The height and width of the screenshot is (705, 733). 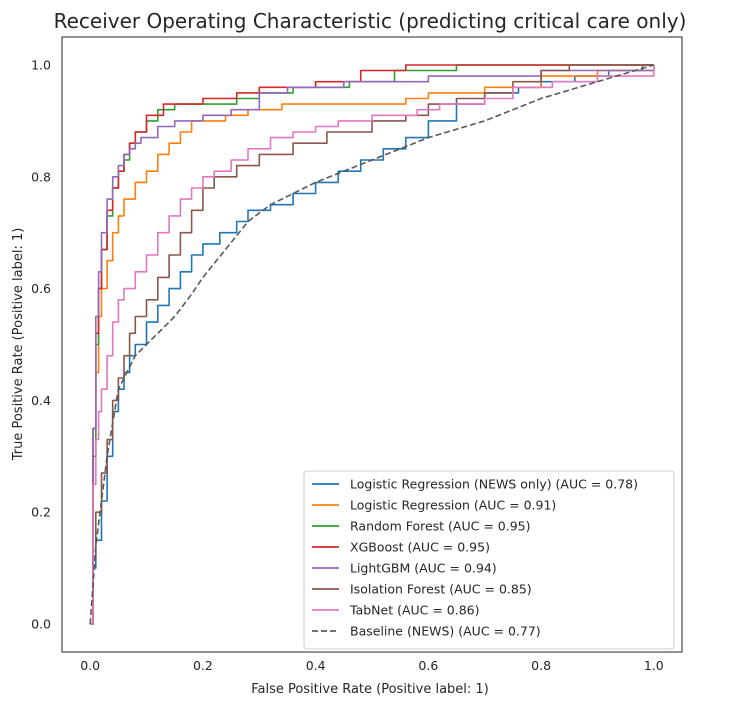 I want to click on y-tick-label: 0.2, so click(x=41, y=512).